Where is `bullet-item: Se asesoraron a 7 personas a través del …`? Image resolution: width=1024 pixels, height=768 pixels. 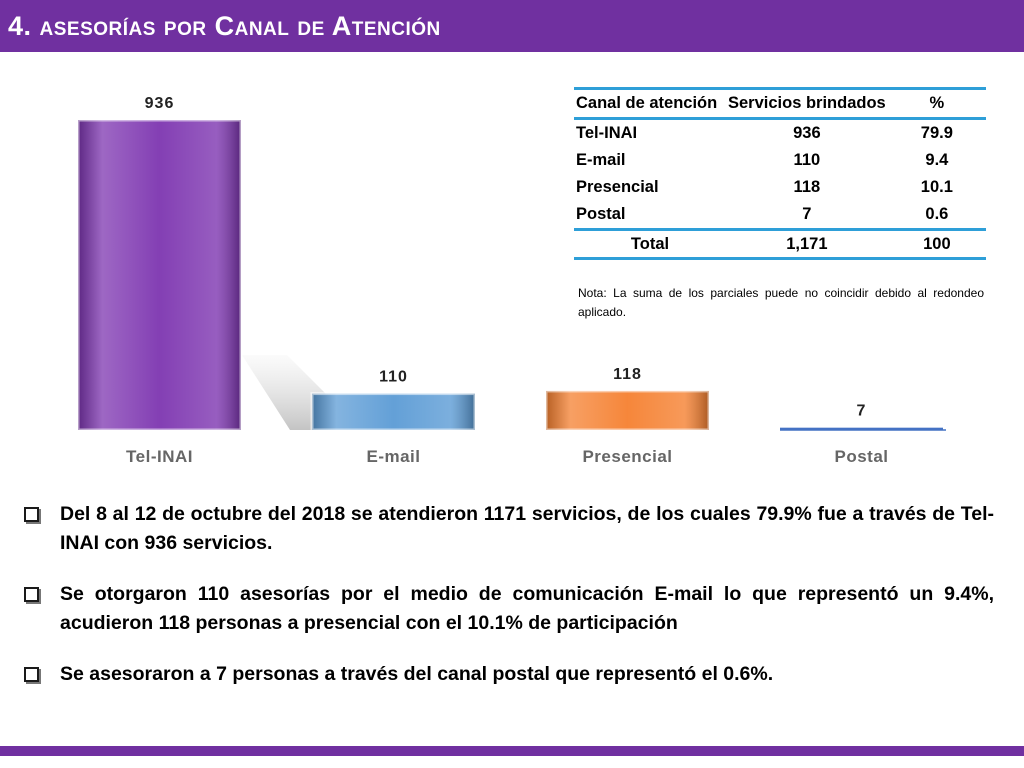
bullet-item: Se asesoraron a 7 personas a través del … is located at coordinates (508, 674).